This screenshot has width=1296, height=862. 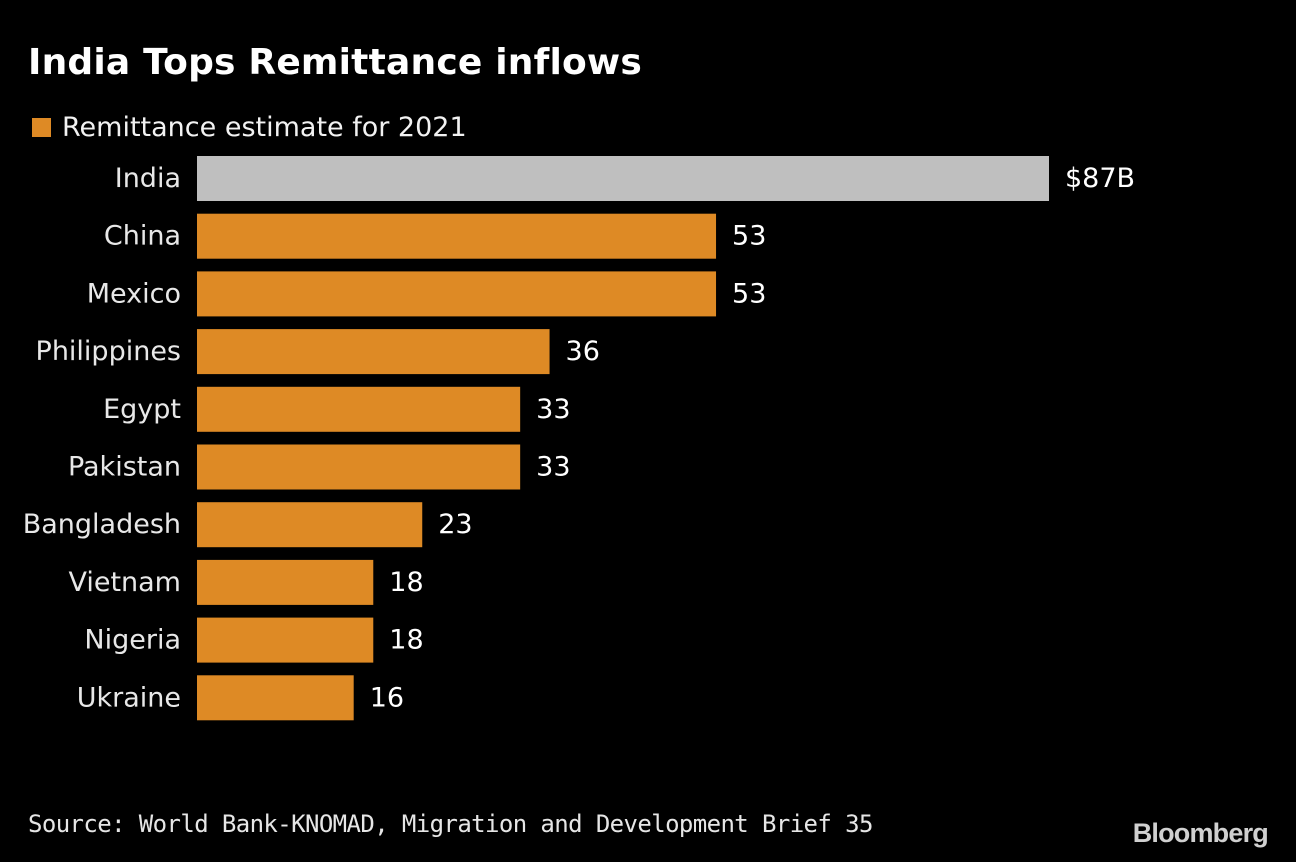 What do you see at coordinates (457, 294) in the screenshot?
I see `bar-mexico` at bounding box center [457, 294].